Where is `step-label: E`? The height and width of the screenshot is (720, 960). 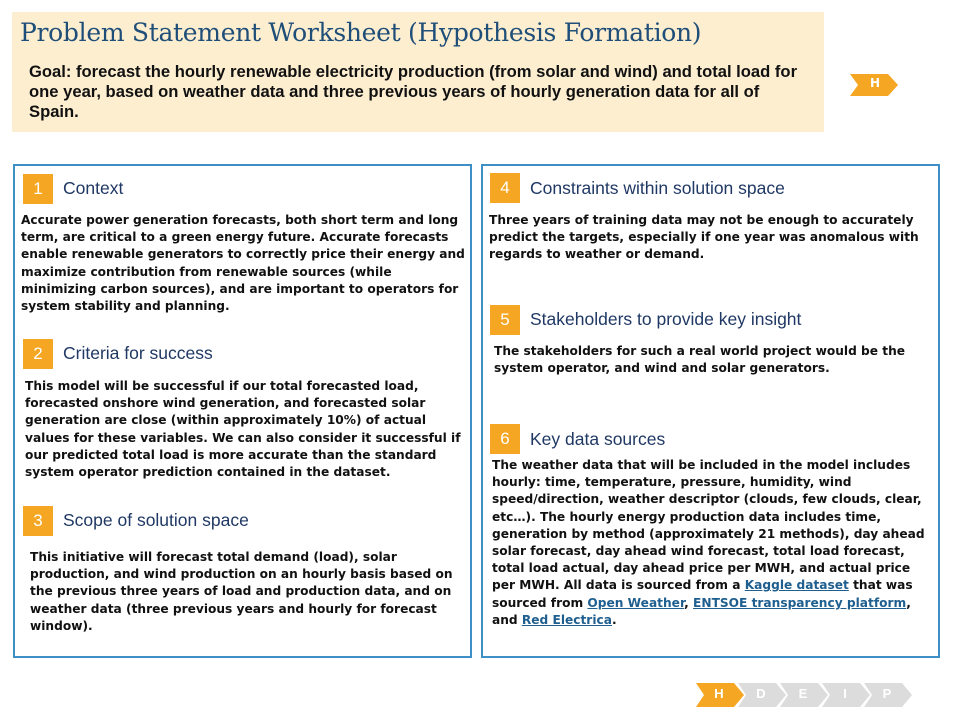 step-label: E is located at coordinates (803, 693).